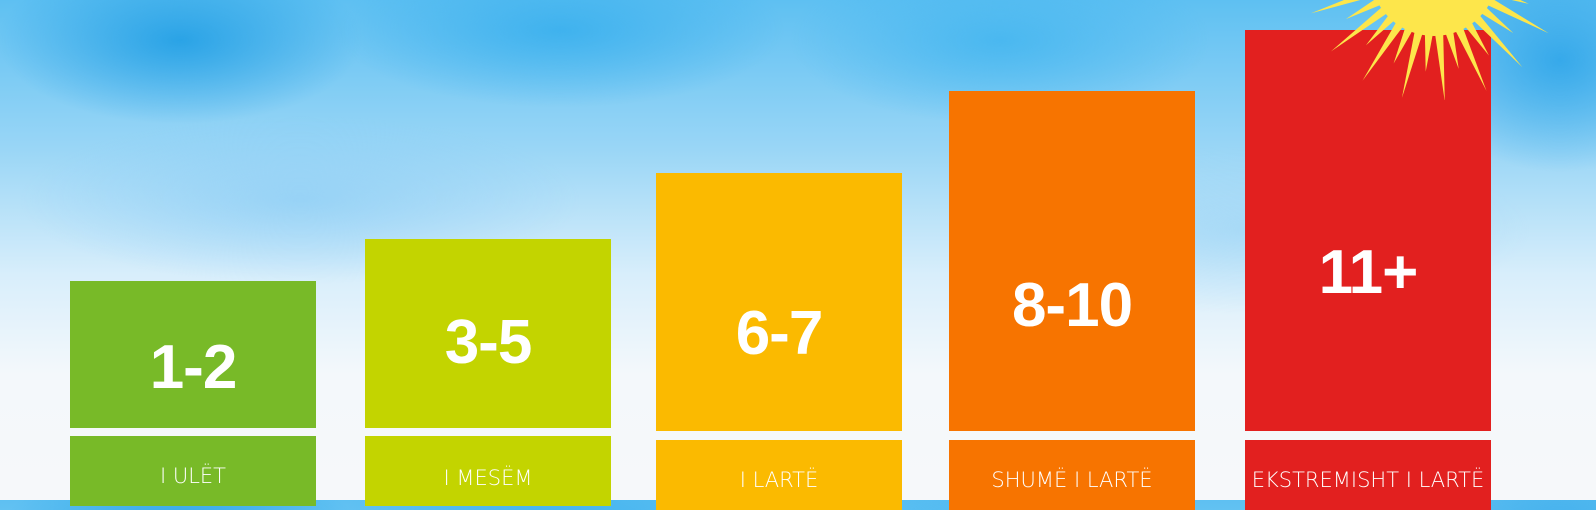  I want to click on level-bar: 1-2, so click(193, 354).